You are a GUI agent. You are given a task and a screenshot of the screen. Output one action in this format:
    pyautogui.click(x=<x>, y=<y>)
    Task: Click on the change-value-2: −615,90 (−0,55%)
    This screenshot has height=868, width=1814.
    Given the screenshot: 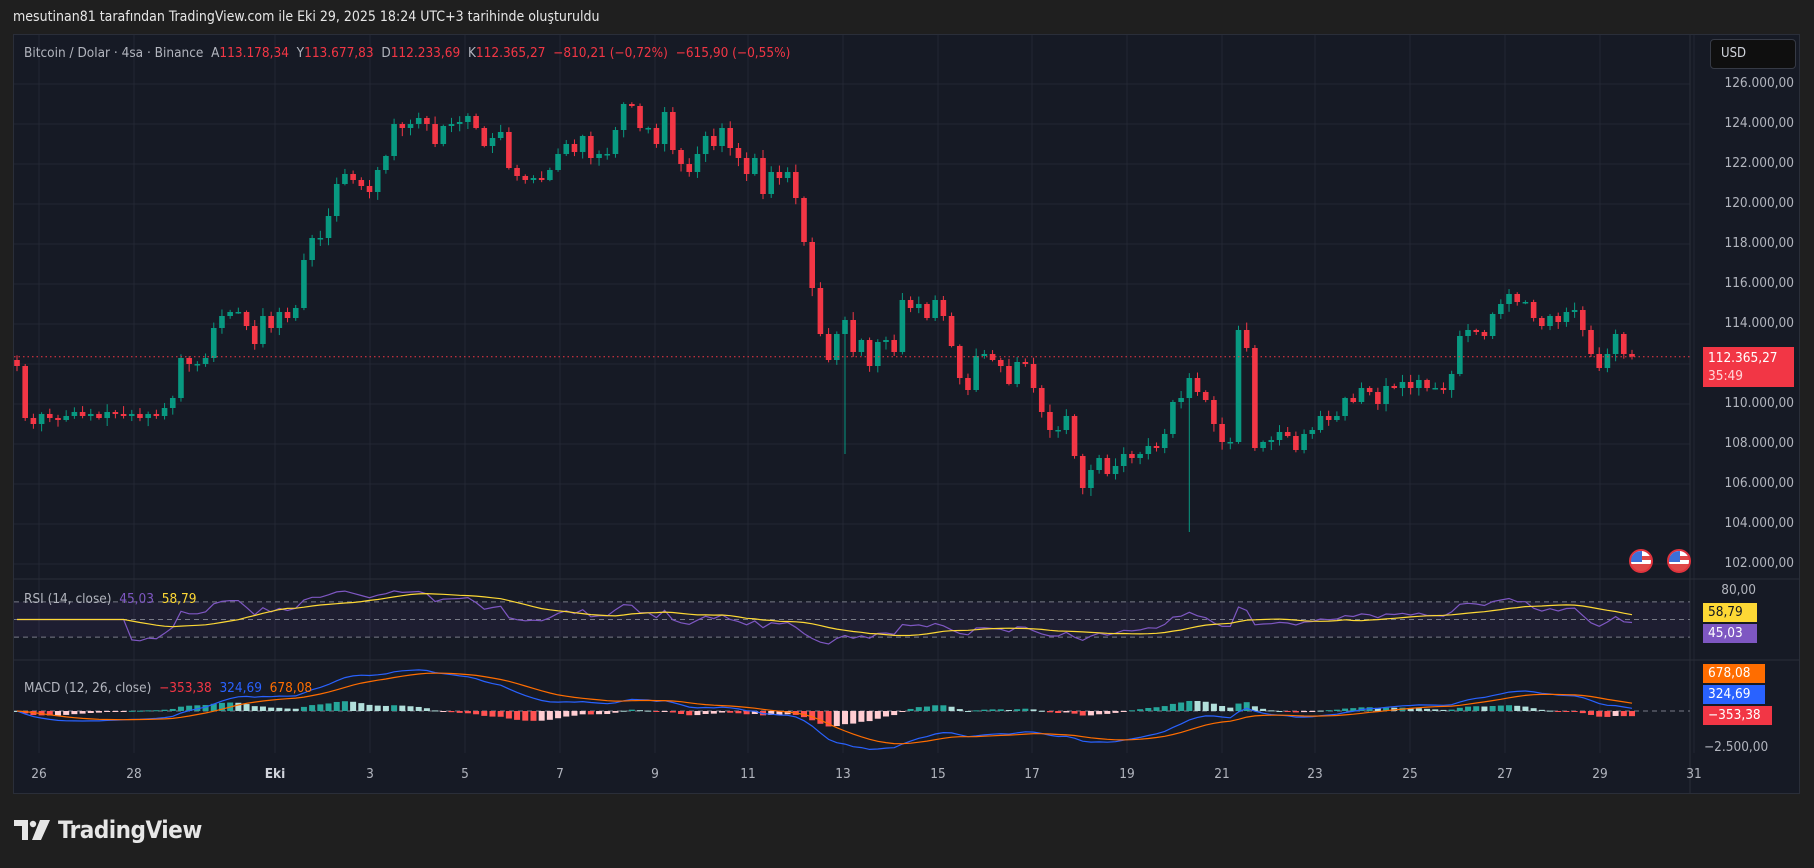 What is the action you would take?
    pyautogui.click(x=733, y=53)
    